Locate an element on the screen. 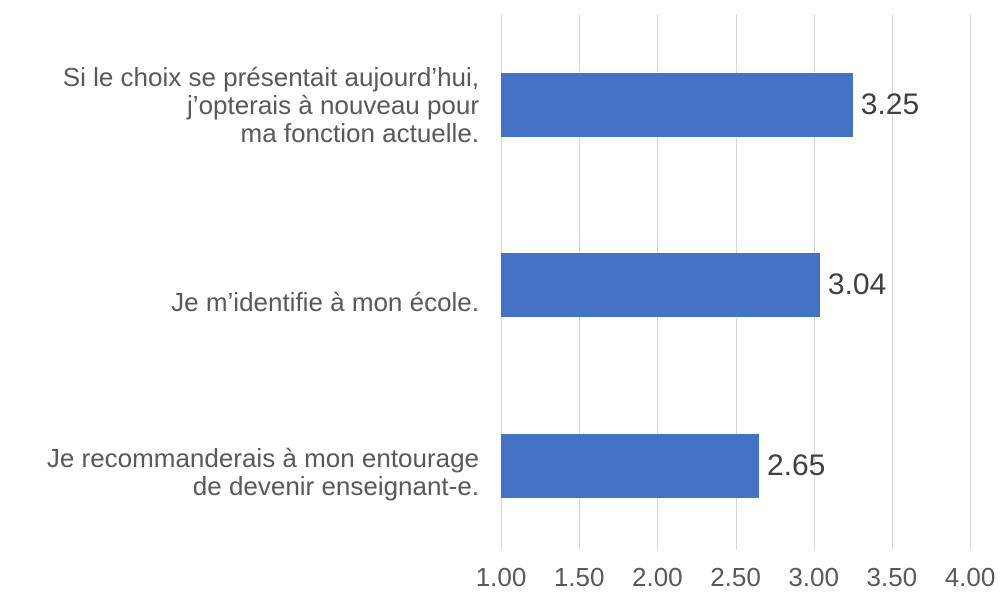 Image resolution: width=1000 pixels, height=606 pixels. bar-value-label: 2.65 is located at coordinates (796, 465).